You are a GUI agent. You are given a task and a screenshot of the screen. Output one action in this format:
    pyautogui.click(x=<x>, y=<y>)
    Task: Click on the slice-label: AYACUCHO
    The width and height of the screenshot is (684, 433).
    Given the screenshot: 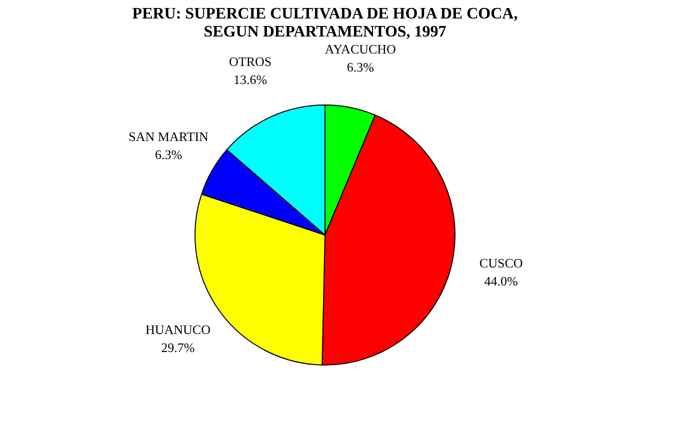 What is the action you would take?
    pyautogui.click(x=360, y=49)
    